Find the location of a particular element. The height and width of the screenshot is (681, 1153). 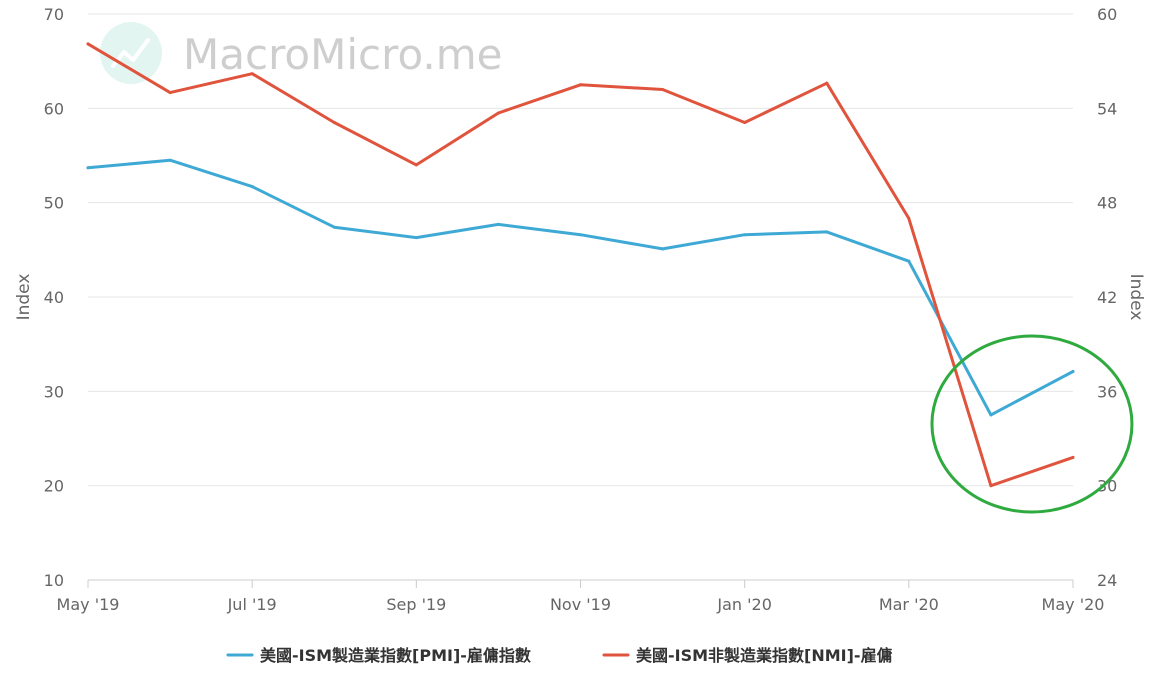

watermark: MacroMicro.me is located at coordinates (301, 53).